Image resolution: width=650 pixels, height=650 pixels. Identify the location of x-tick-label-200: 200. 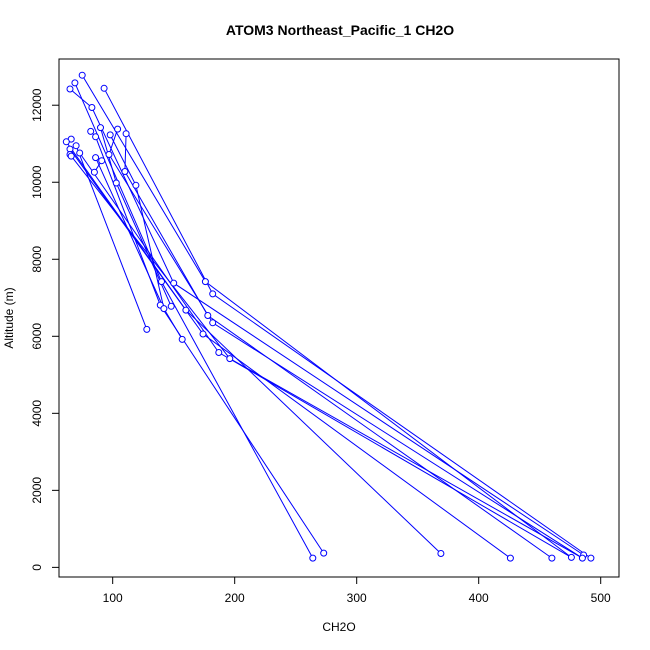
(235, 598).